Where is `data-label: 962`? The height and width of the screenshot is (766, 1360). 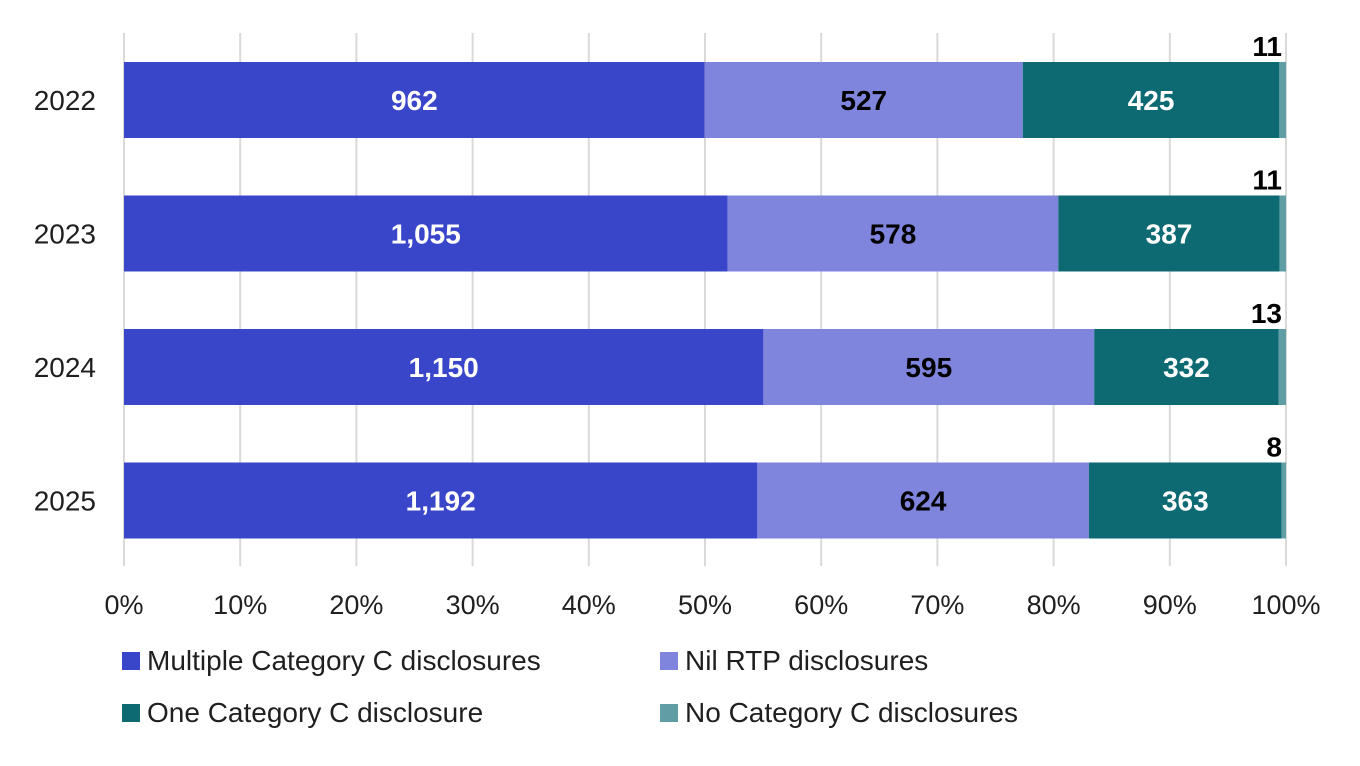
data-label: 962 is located at coordinates (414, 100).